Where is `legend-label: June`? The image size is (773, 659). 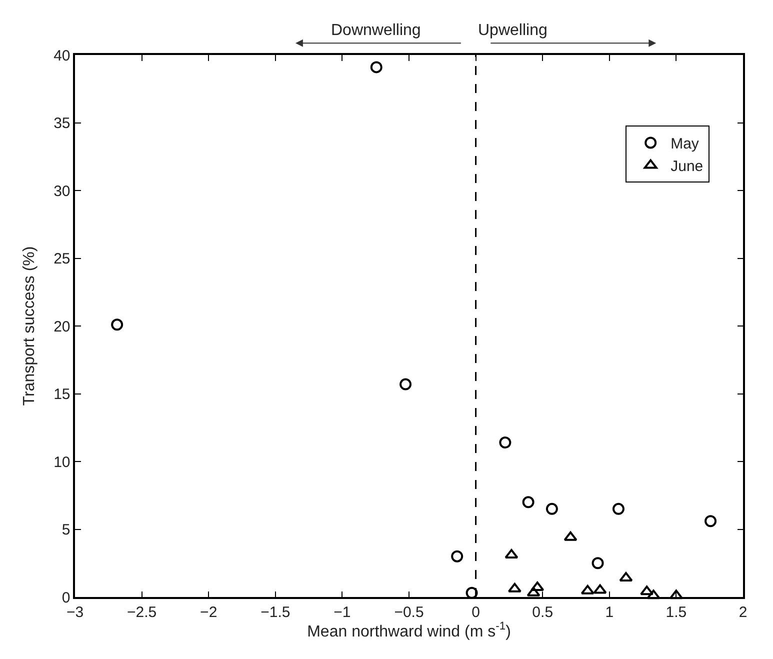 legend-label: June is located at coordinates (687, 167).